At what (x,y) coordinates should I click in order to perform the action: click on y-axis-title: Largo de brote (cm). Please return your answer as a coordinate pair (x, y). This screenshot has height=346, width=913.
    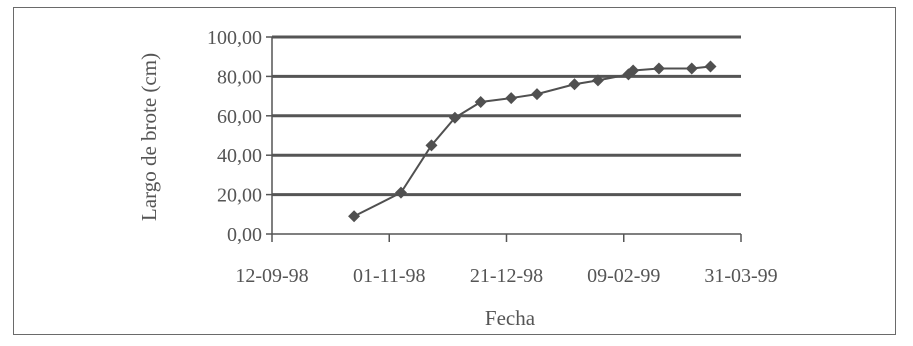
    Looking at the image, I should click on (149, 137).